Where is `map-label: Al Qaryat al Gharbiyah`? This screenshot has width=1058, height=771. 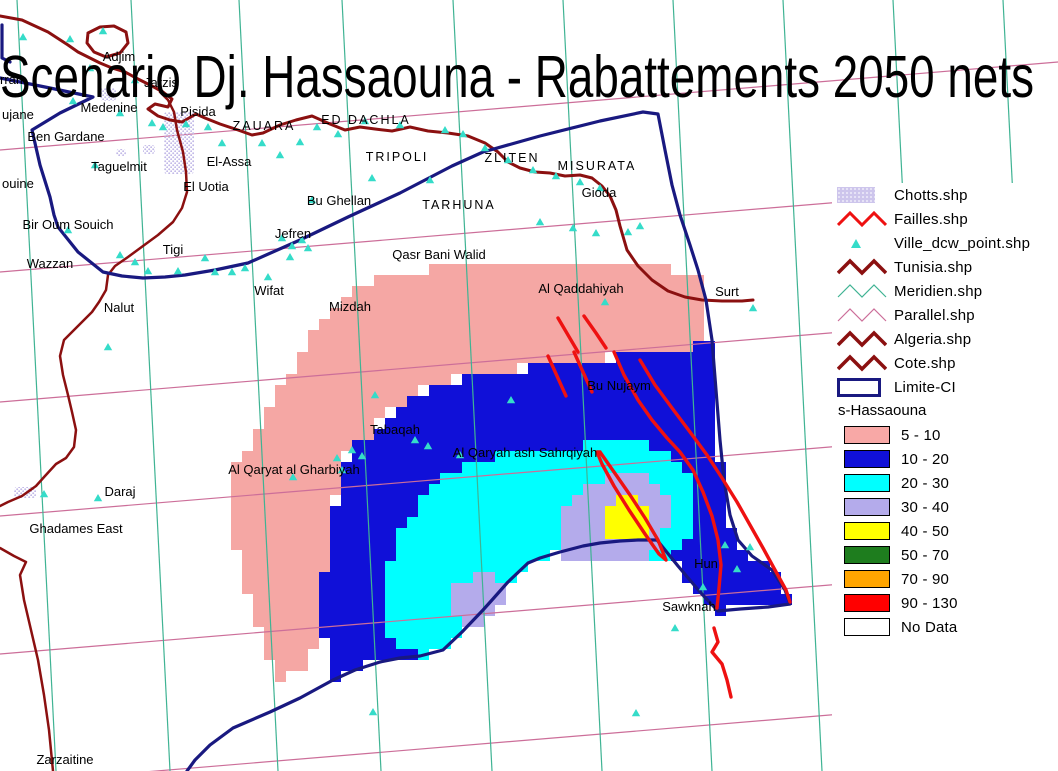 map-label: Al Qaryat al Gharbiyah is located at coordinates (294, 469).